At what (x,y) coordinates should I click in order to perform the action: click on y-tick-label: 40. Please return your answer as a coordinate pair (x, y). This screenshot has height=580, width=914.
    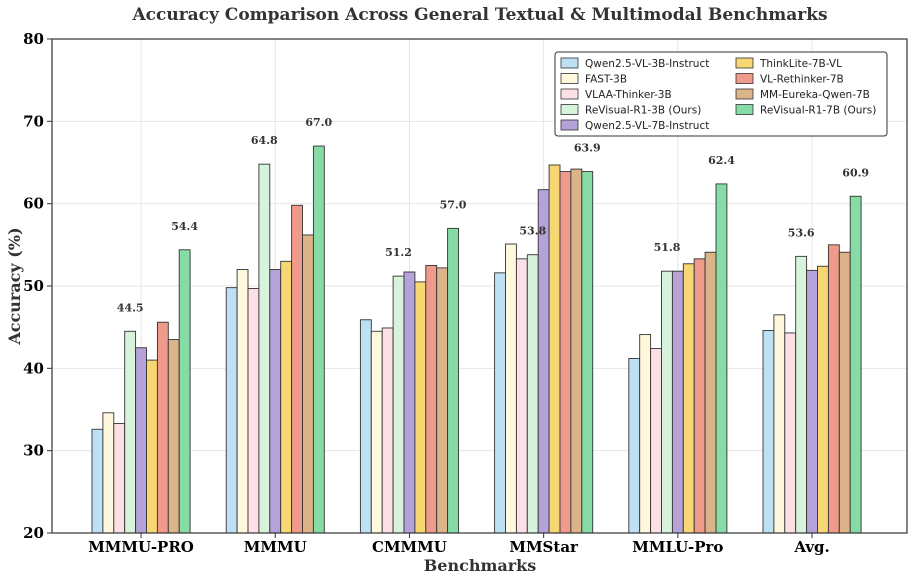
    Looking at the image, I should click on (33, 368).